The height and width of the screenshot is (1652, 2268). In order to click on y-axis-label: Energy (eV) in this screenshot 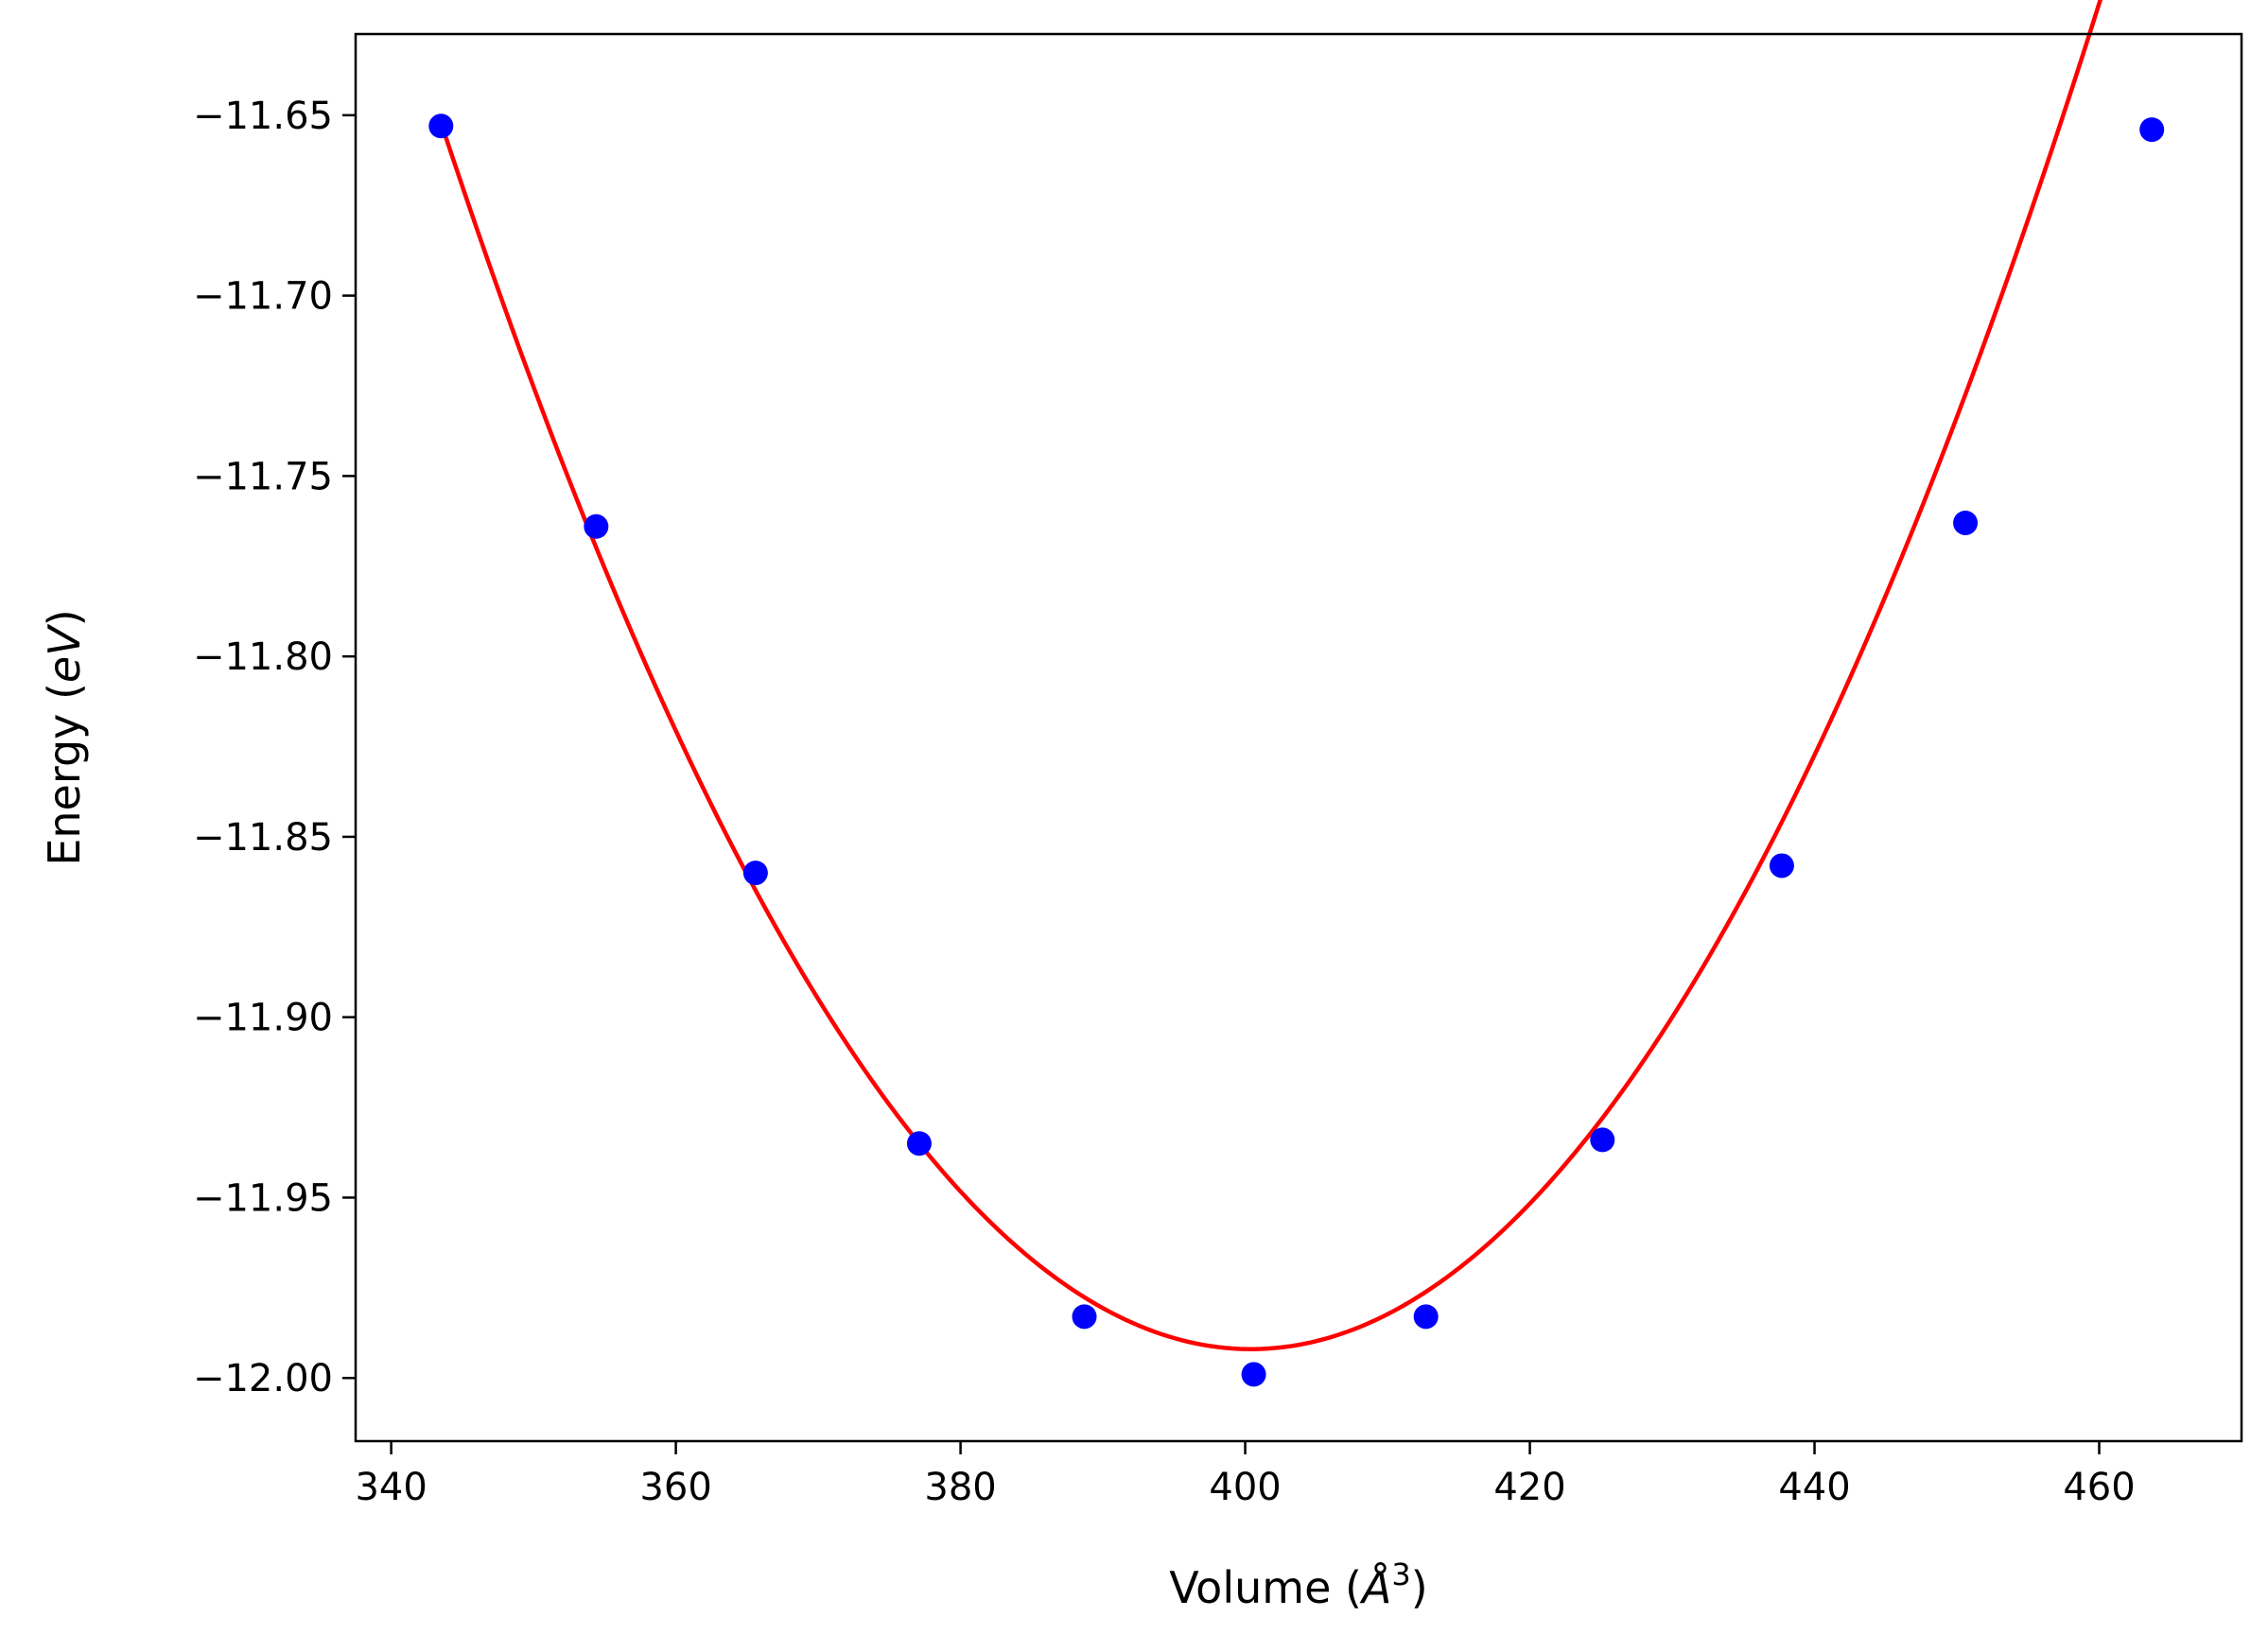, I will do `click(64, 737)`.